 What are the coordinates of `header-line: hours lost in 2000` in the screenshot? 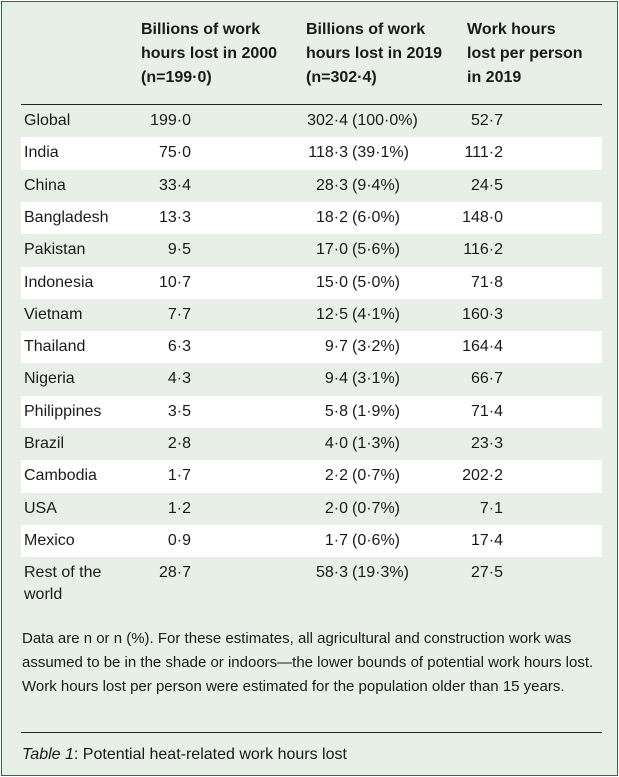 It's located at (209, 53).